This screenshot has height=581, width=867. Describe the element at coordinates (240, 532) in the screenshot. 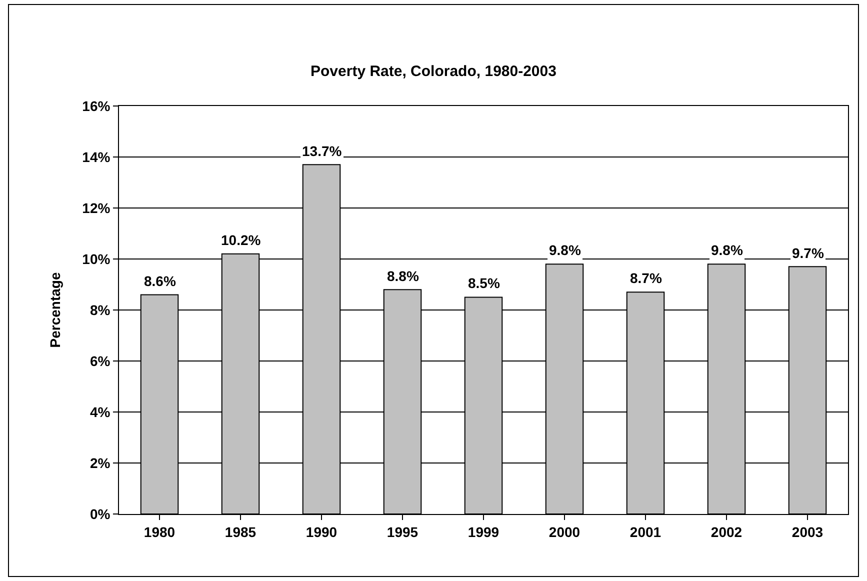

I see `x-tick-label: 1985` at that location.